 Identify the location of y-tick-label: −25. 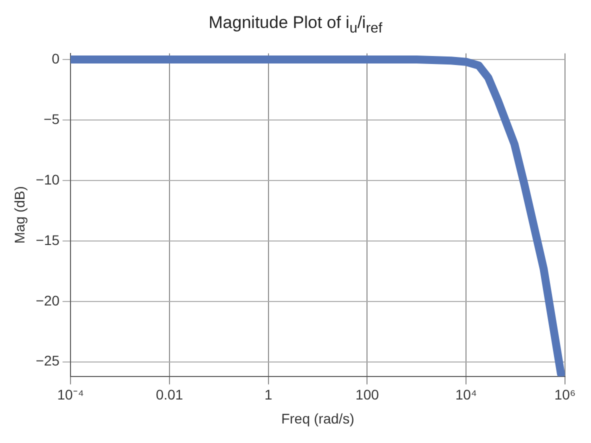
(48, 360).